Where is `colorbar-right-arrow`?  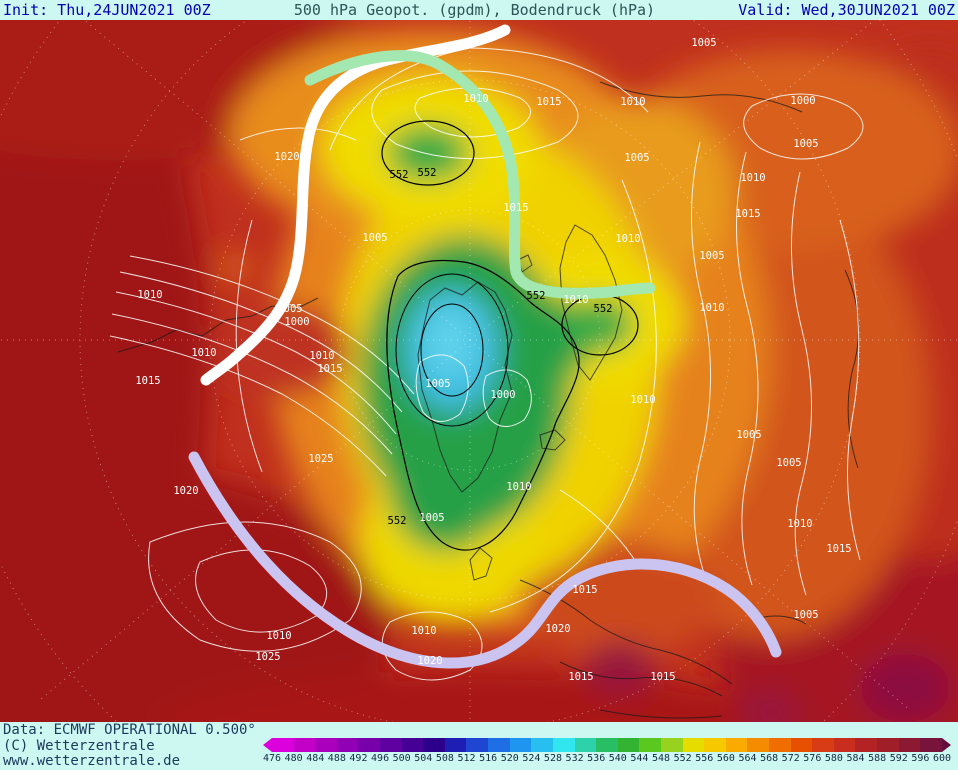
colorbar-right-arrow is located at coordinates (946, 745).